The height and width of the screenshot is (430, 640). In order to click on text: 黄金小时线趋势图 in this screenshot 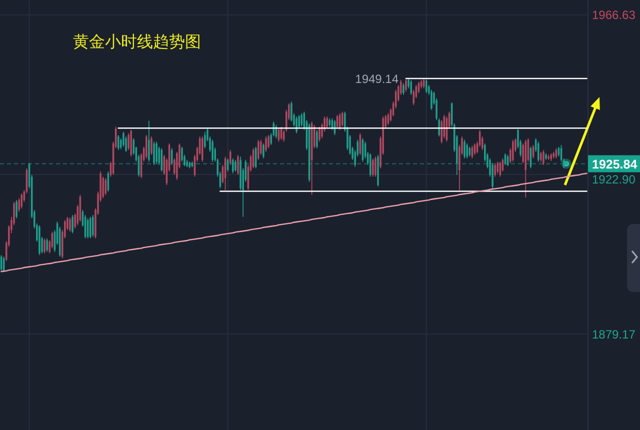, I will do `click(137, 42)`.